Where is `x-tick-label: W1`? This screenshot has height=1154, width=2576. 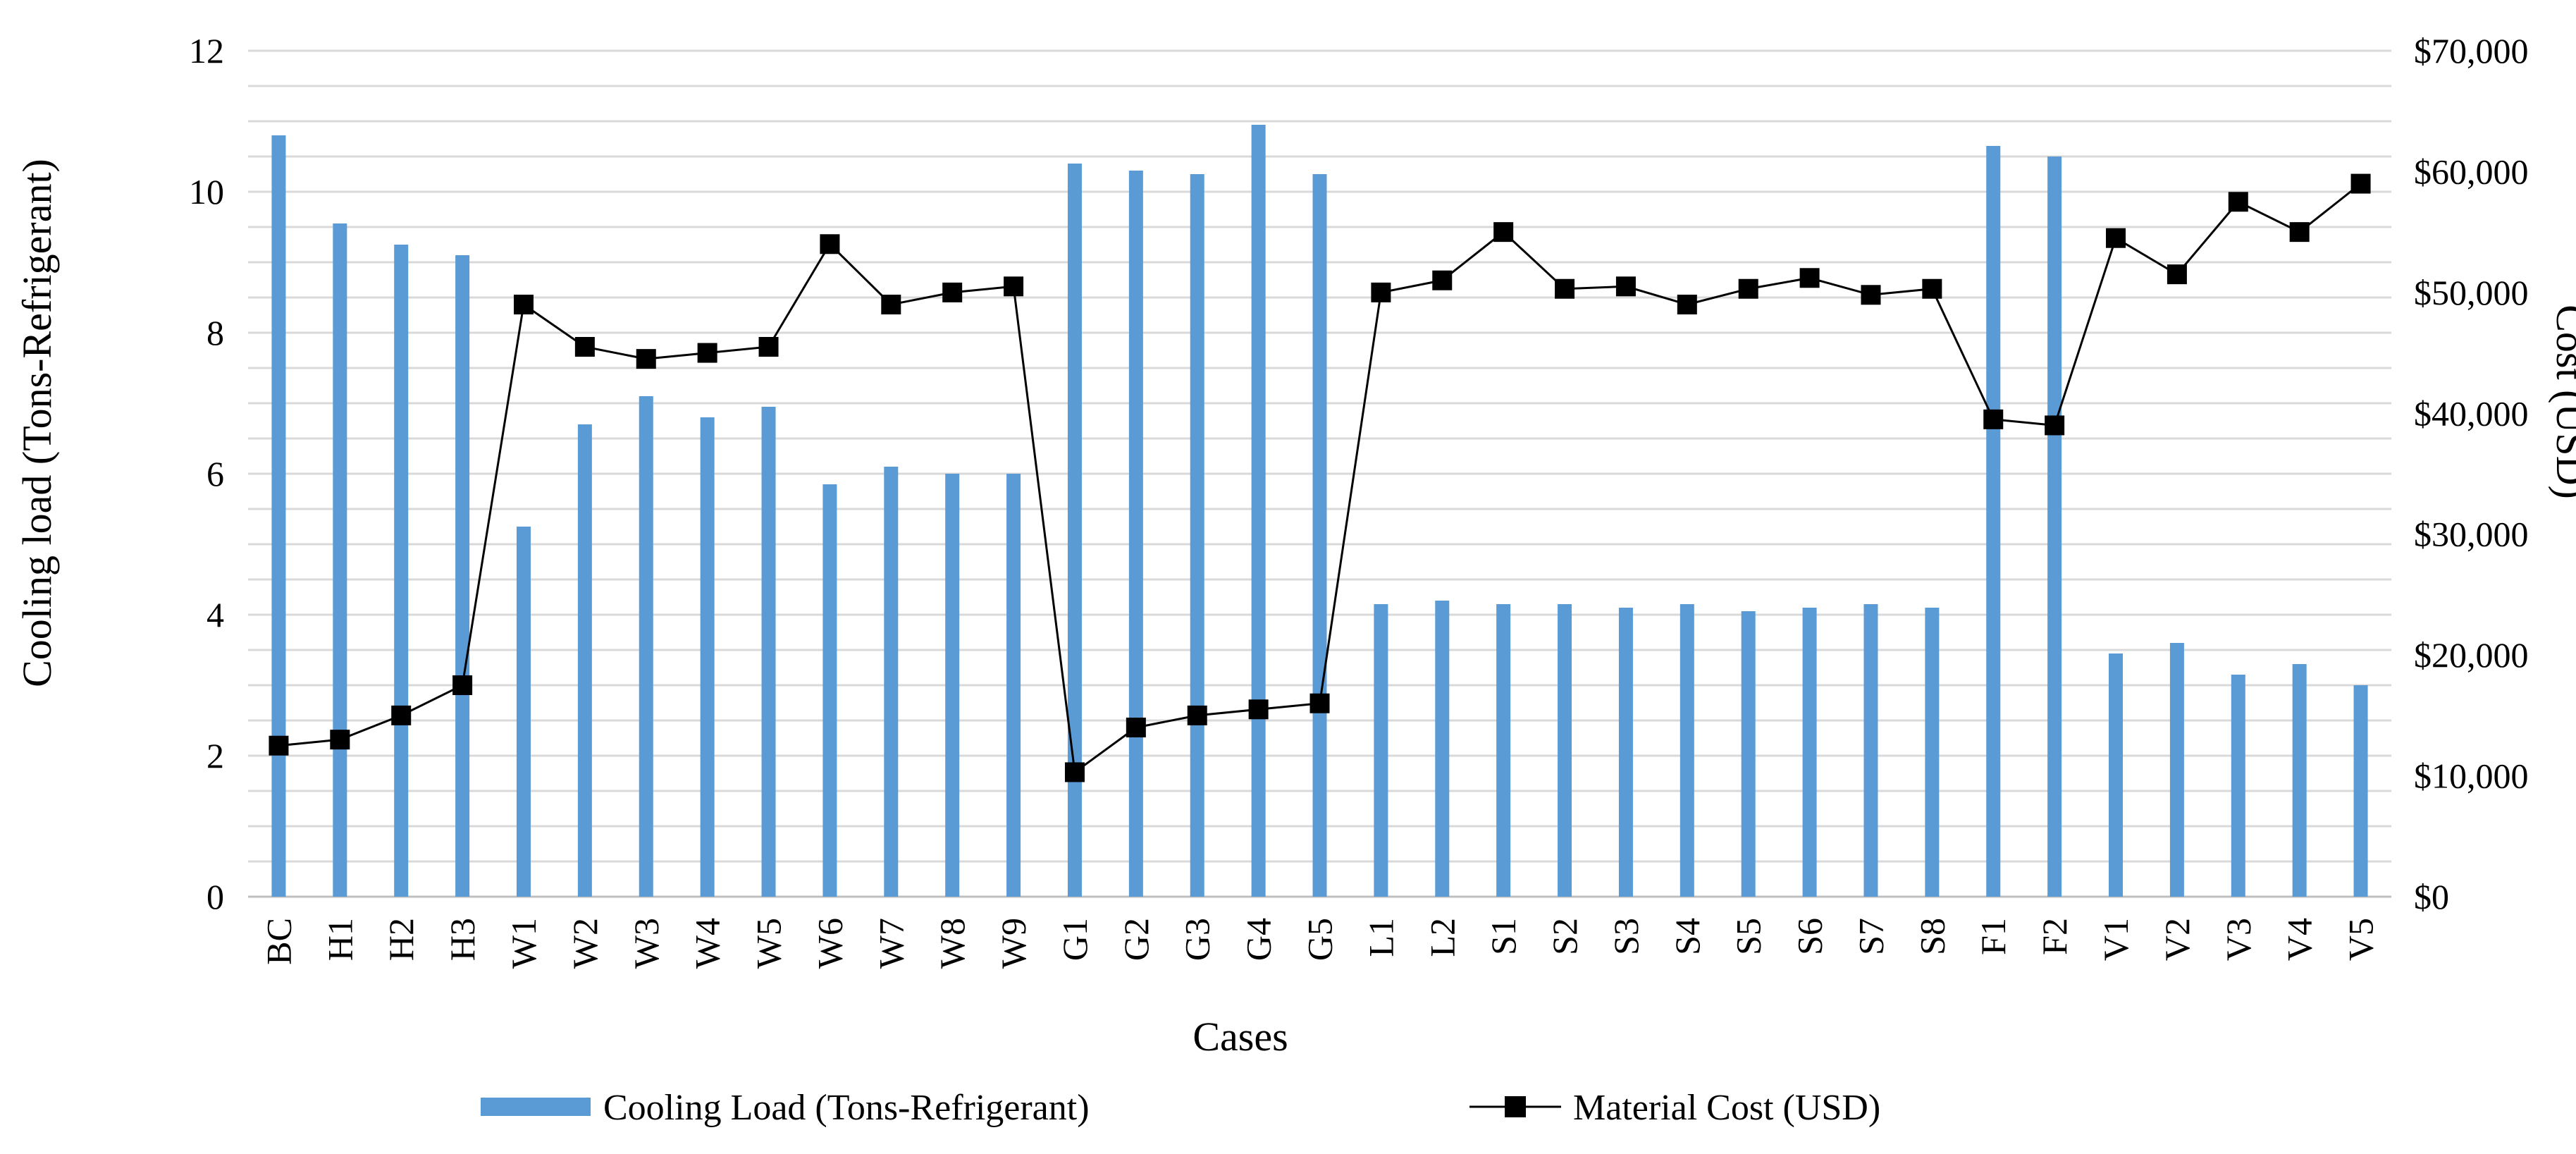
x-tick-label: W1 is located at coordinates (523, 943).